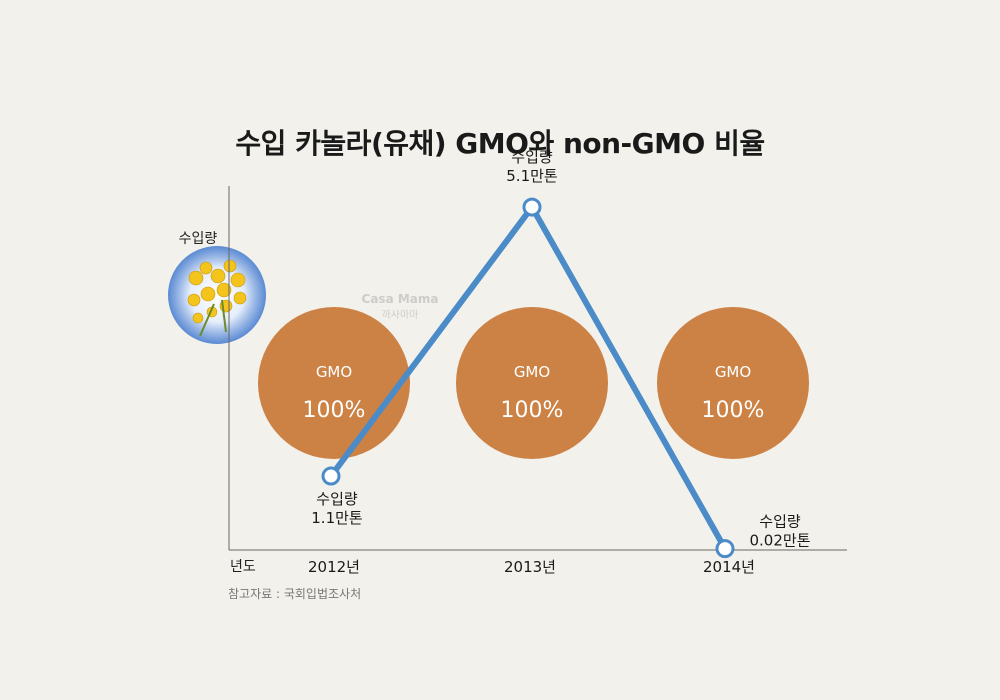 This screenshot has height=700, width=1000. What do you see at coordinates (217, 295) in the screenshot?
I see `canola-flower-icon` at bounding box center [217, 295].